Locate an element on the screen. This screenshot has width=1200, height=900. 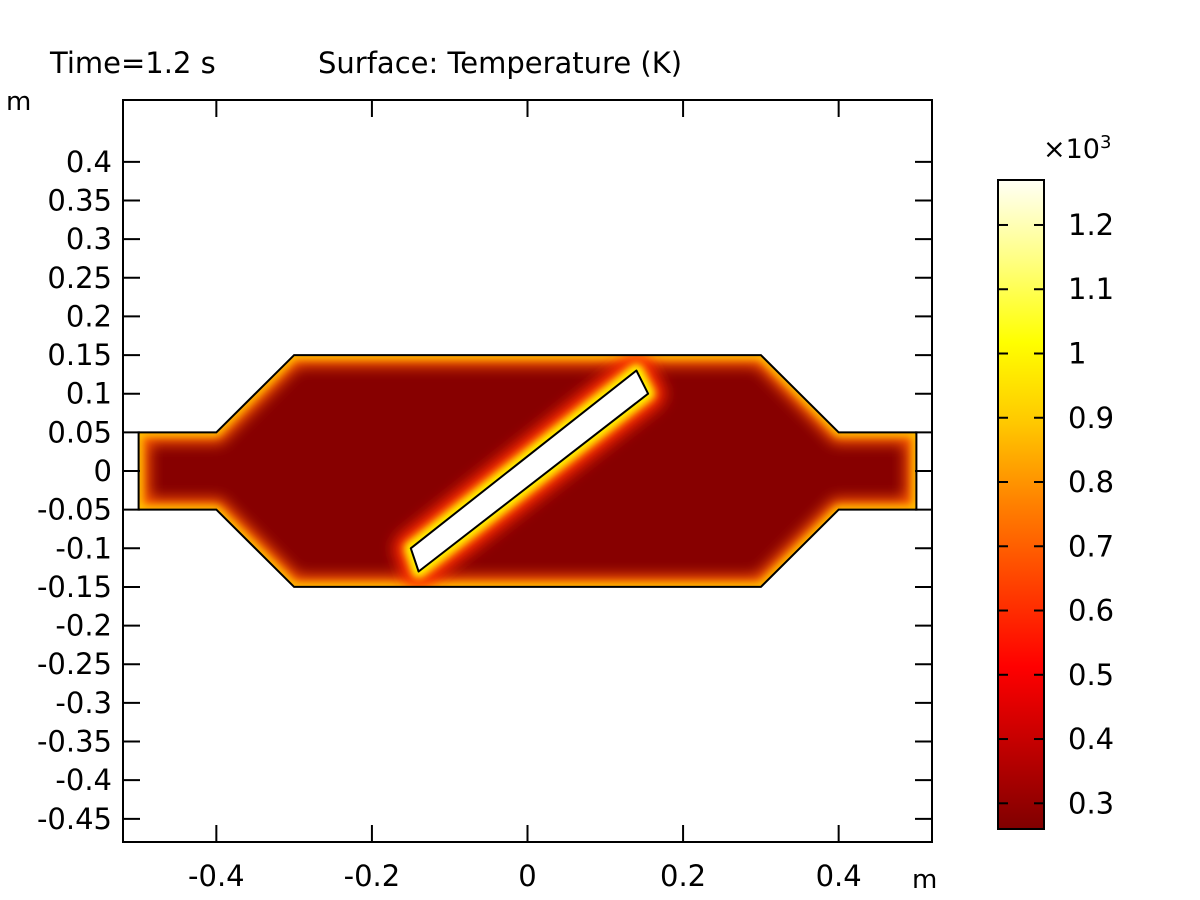
colorbar: ×103 1.2 1.1 1 0.9 0.8 0.7 0.6 0.5 0.4 0.3 is located at coordinates (1055, 481).